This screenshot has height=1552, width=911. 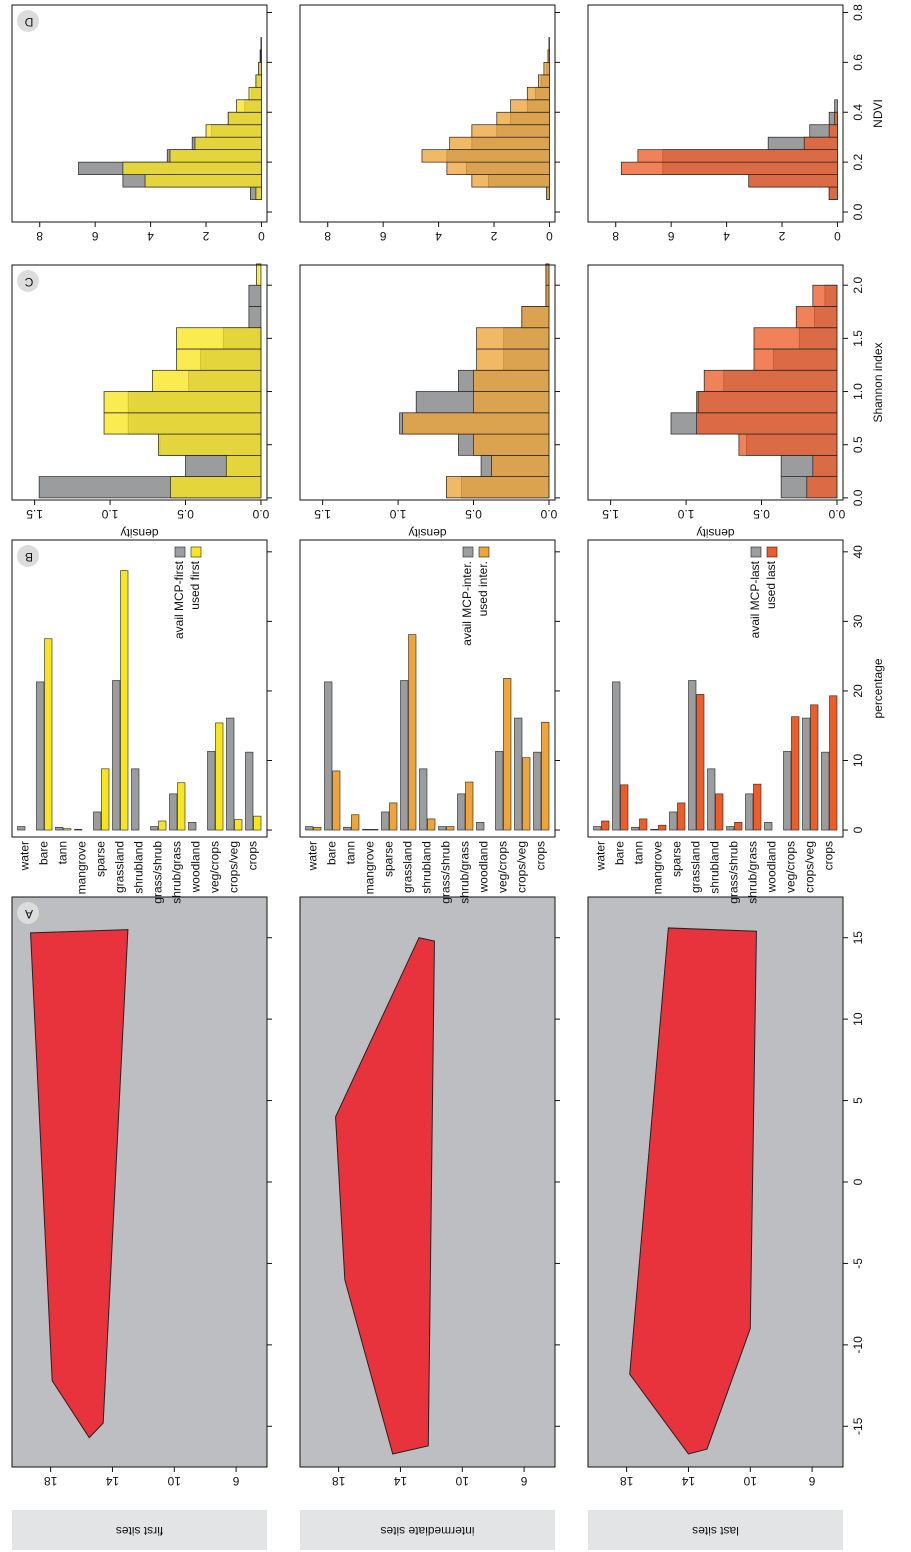 I want to click on x-tick-label: 0.4, so click(x=858, y=112).